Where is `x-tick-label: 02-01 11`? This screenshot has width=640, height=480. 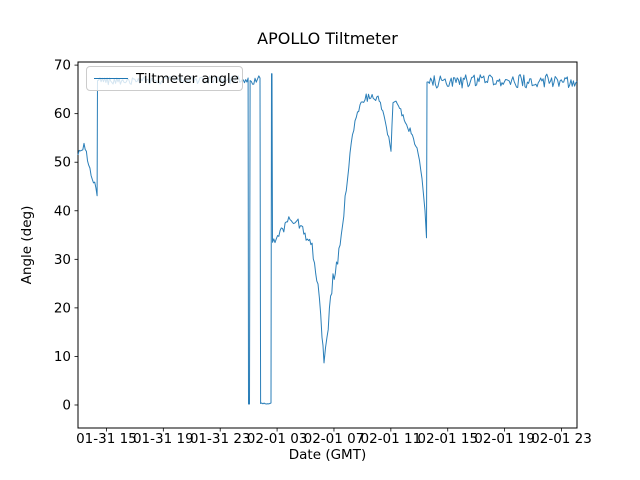
x-tick-label: 02-01 11 is located at coordinates (391, 439).